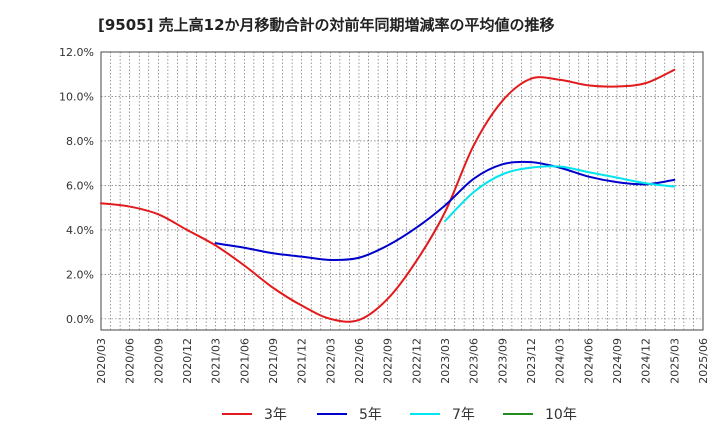  What do you see at coordinates (416, 361) in the screenshot?
I see `x-tick-label: 2022/12` at bounding box center [416, 361].